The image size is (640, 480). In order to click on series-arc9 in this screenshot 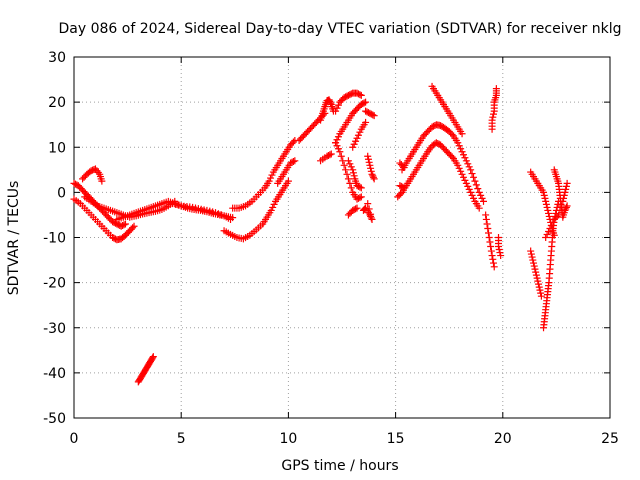, I will do `click(264, 174)`.